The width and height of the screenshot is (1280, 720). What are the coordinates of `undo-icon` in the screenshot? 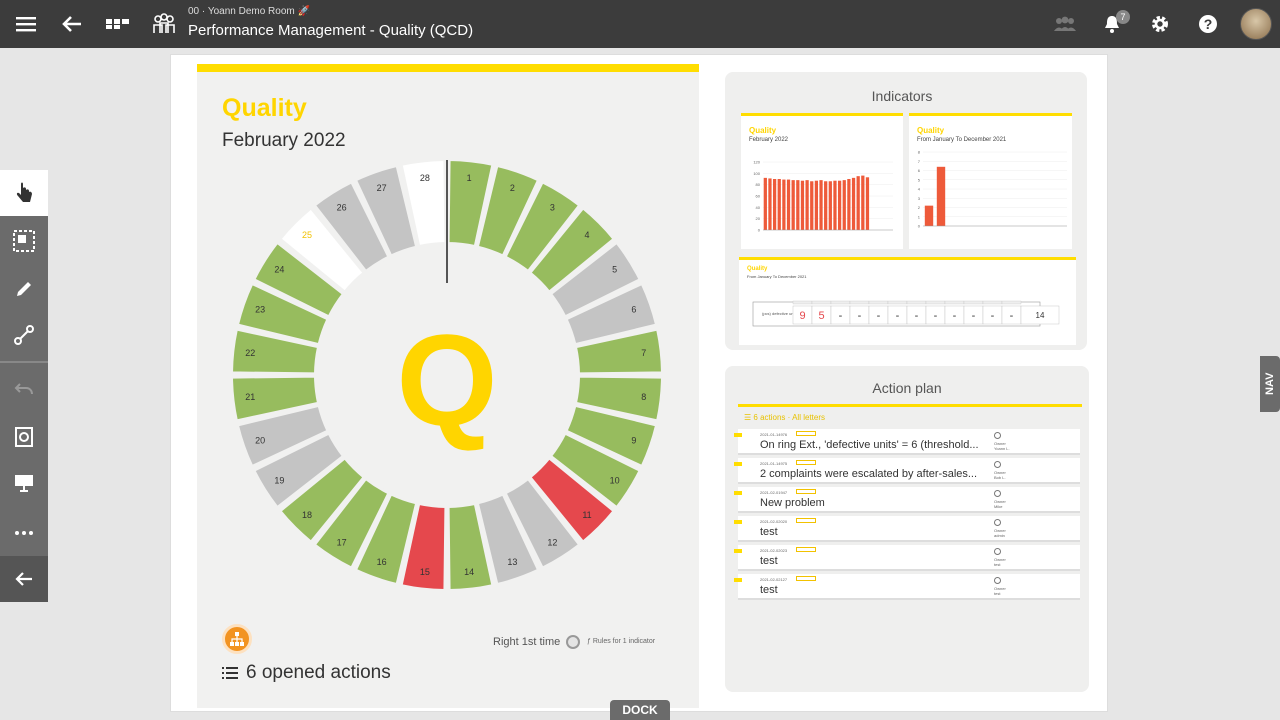 It's located at (24, 389).